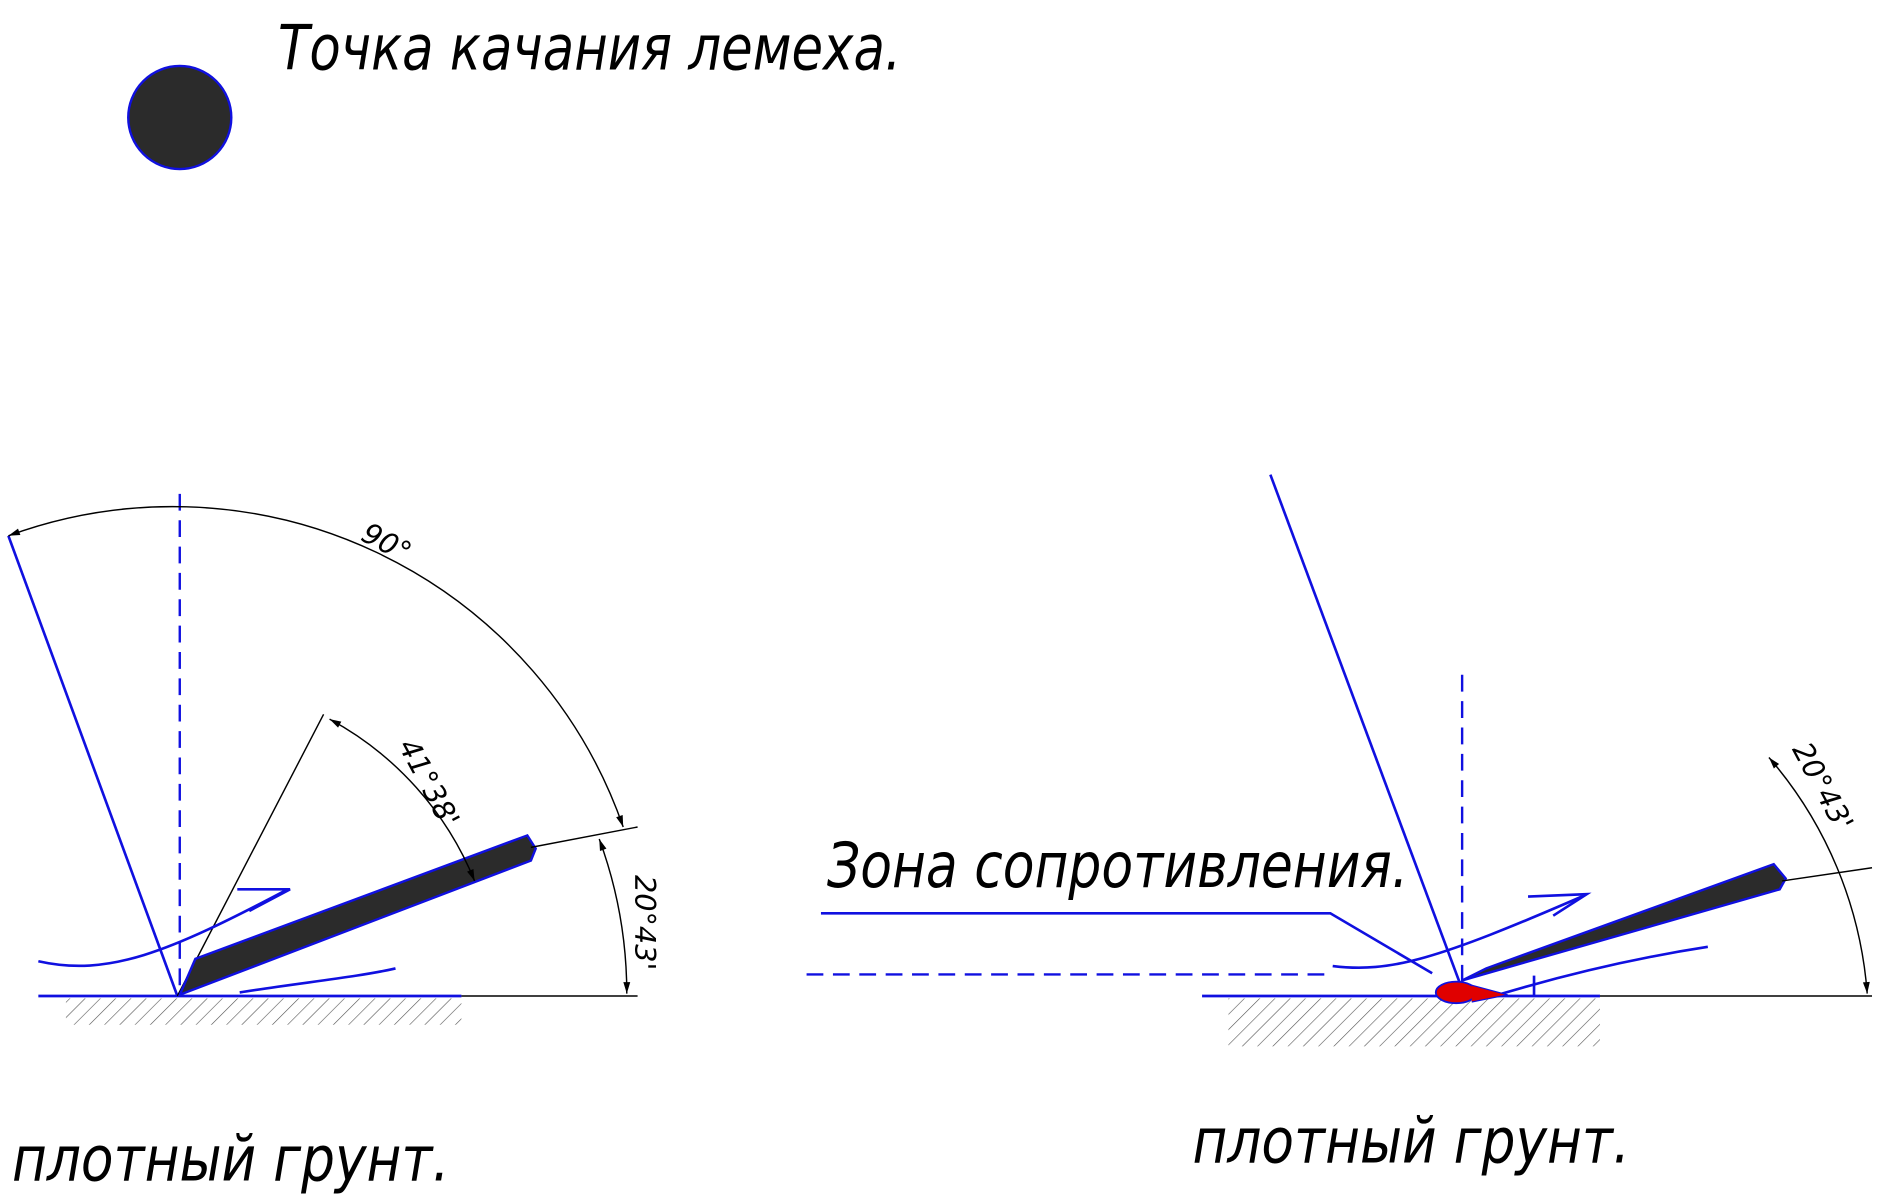 This screenshot has height=1201, width=1878. Describe the element at coordinates (180, 117) in the screenshot. I see `pivot-point` at that location.